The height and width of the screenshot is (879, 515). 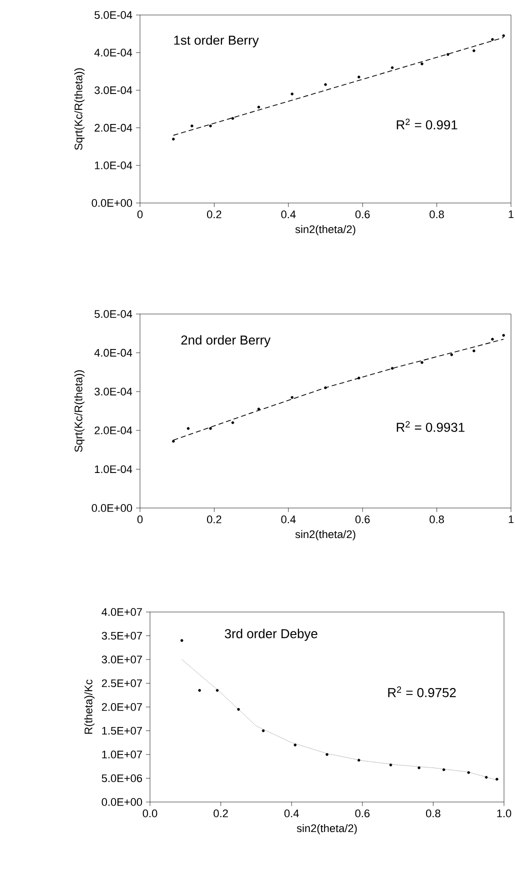 What do you see at coordinates (122, 754) in the screenshot?
I see `y-tick-label: 1.0E+07` at bounding box center [122, 754].